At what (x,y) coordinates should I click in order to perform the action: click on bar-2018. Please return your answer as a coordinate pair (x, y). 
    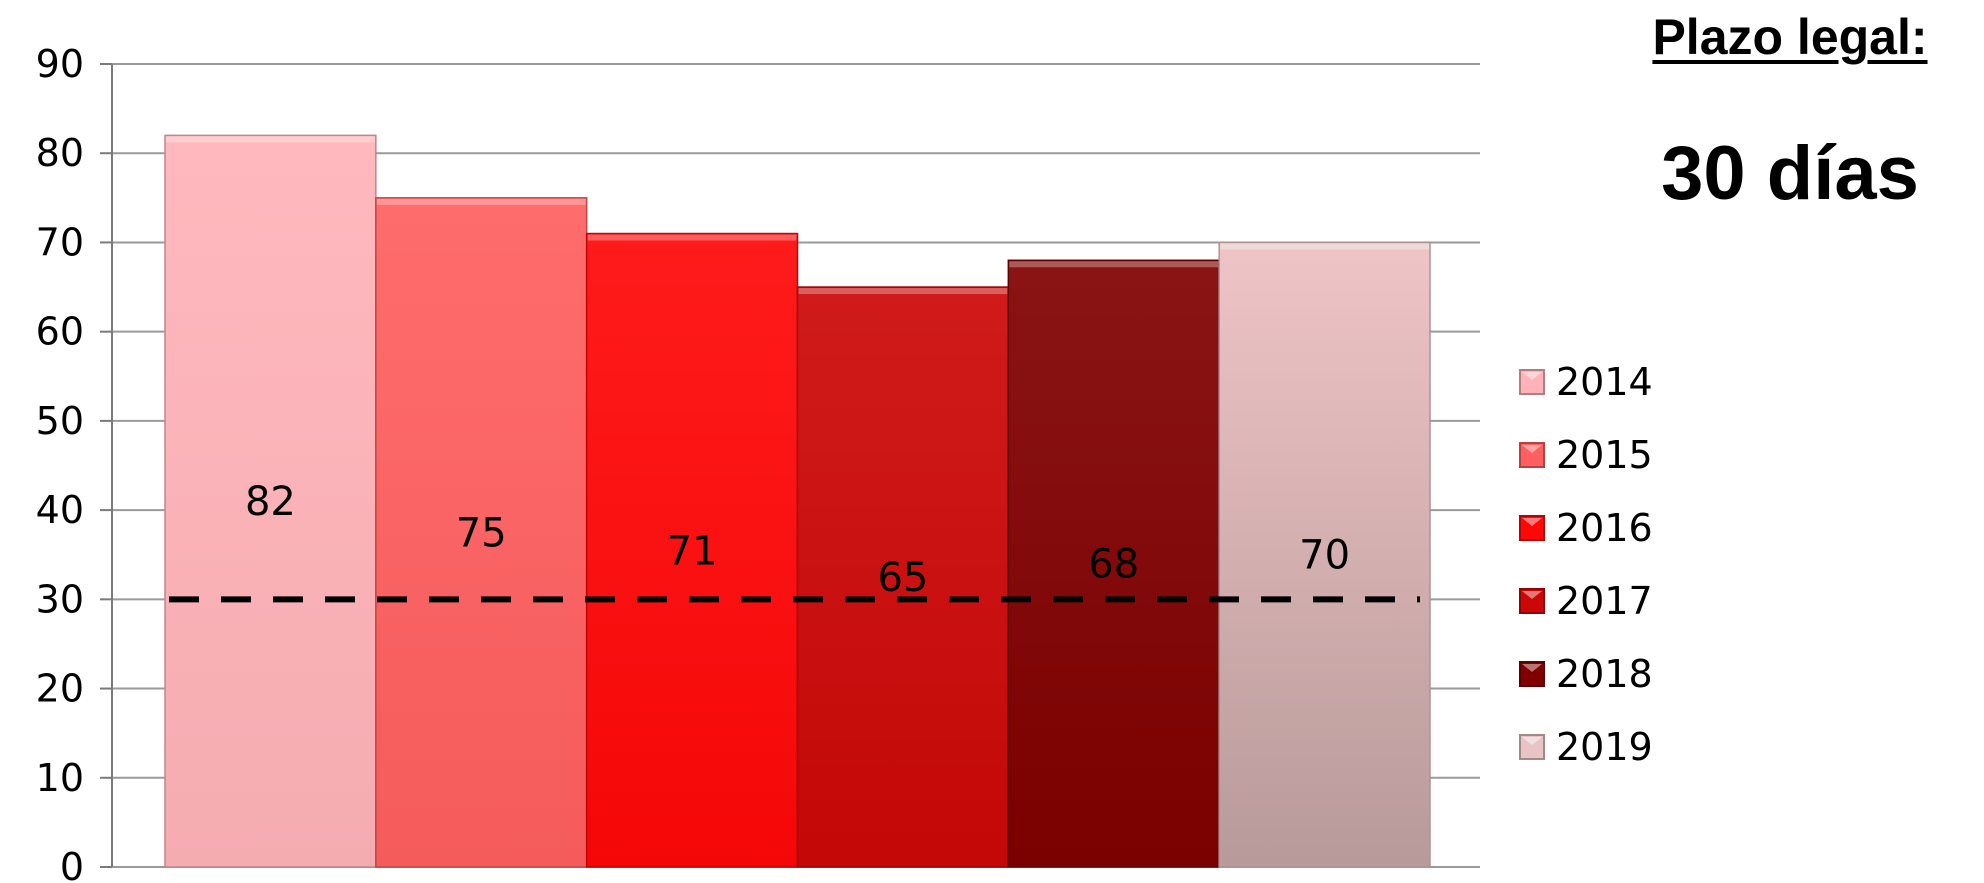
    Looking at the image, I should click on (1113, 563).